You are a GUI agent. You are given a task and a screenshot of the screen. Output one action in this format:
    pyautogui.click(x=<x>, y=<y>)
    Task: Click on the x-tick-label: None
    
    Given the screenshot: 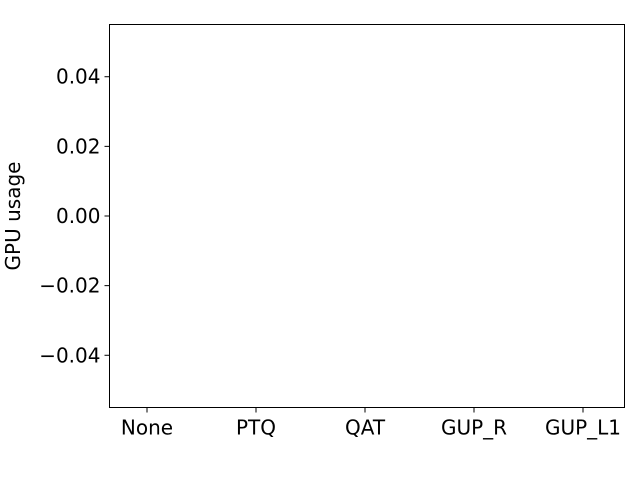 What is the action you would take?
    pyautogui.click(x=147, y=428)
    